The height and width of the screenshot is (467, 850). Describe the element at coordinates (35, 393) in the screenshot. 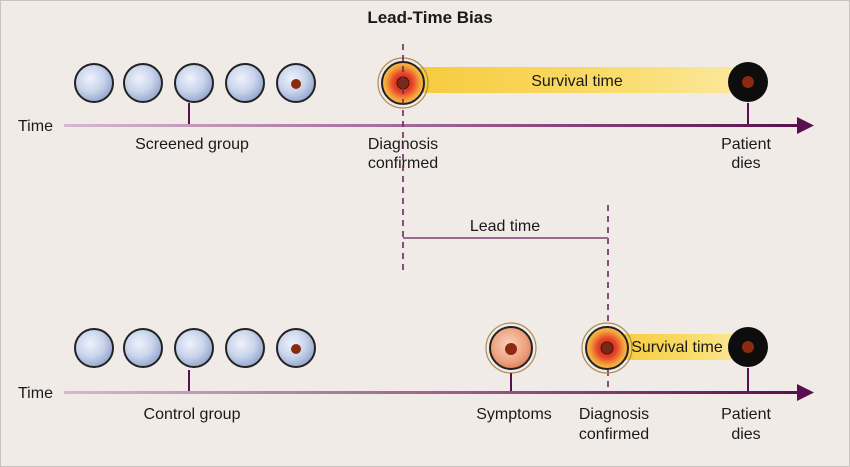

I see `control-axis-label: Time` at that location.